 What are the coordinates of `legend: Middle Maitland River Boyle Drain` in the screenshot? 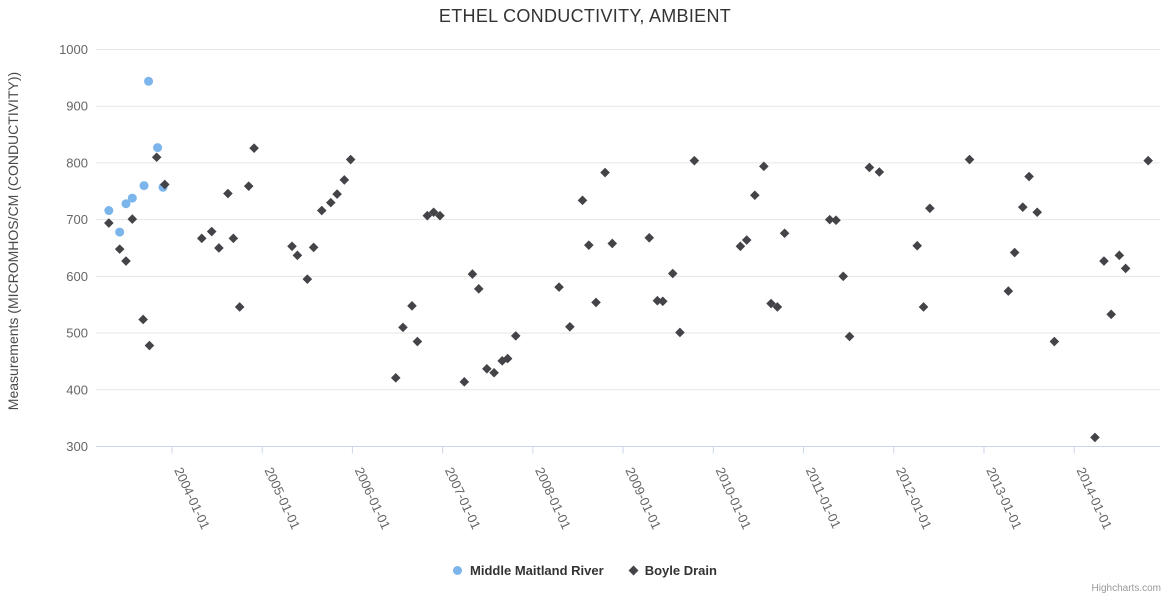 It's located at (585, 570).